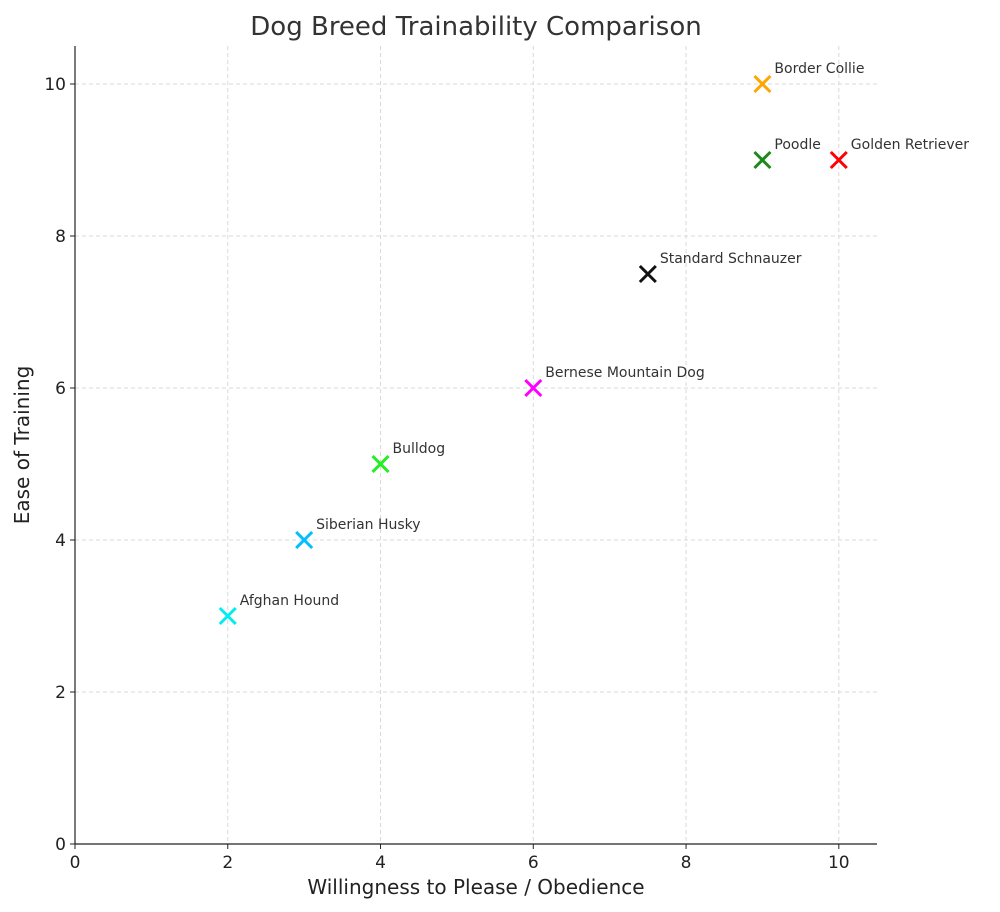 The width and height of the screenshot is (1000, 912). I want to click on point-label: Bulldog, so click(419, 449).